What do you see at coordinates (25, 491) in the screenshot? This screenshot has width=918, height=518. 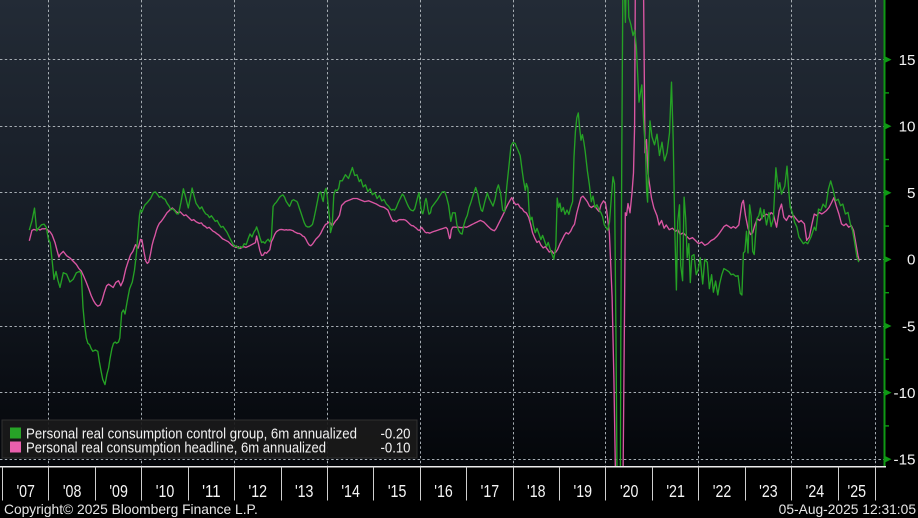 I see `svg-text: '07` at bounding box center [25, 491].